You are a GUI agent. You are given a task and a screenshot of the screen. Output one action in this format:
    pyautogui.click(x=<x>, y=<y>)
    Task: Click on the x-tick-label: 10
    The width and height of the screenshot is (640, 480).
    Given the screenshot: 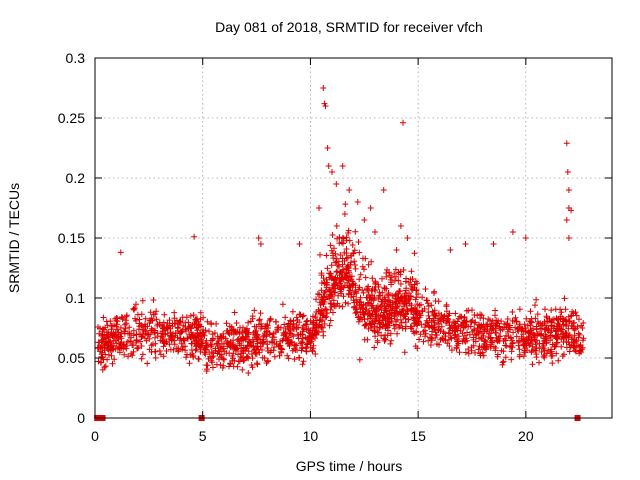 What is the action you would take?
    pyautogui.click(x=311, y=436)
    